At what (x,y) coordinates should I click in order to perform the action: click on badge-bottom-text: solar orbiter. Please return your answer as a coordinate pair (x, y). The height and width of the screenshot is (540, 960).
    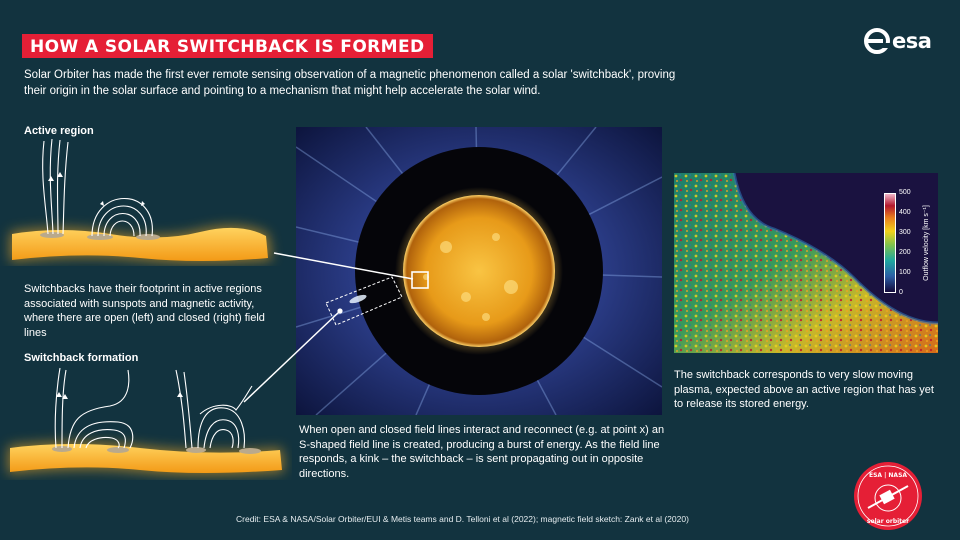
    Looking at the image, I should click on (888, 521).